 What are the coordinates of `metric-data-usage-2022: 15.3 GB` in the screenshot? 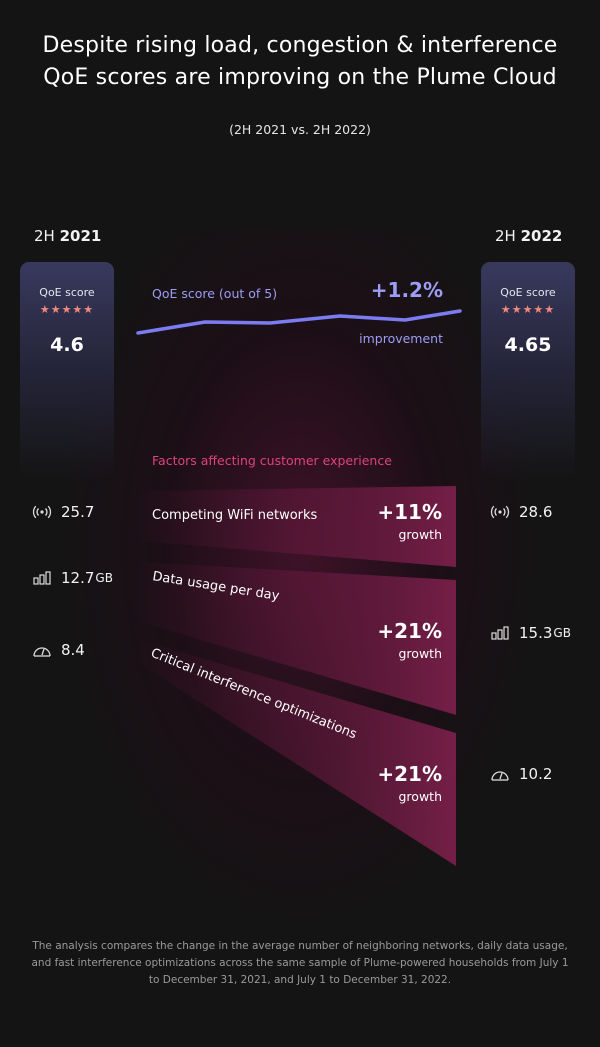 It's located at (530, 633).